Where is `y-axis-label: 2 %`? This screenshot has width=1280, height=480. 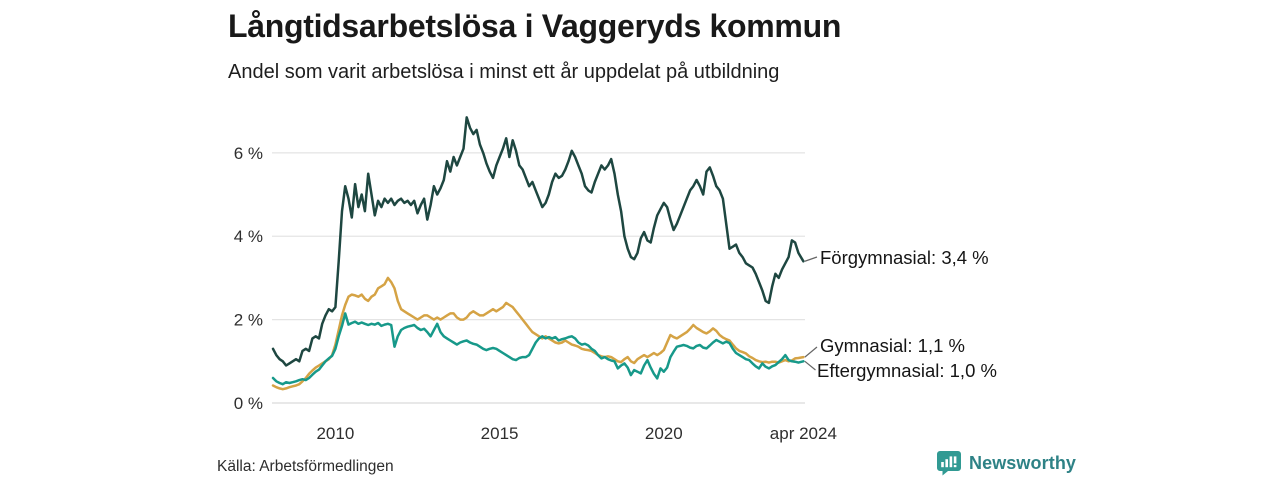
y-axis-label: 2 % is located at coordinates (248, 320).